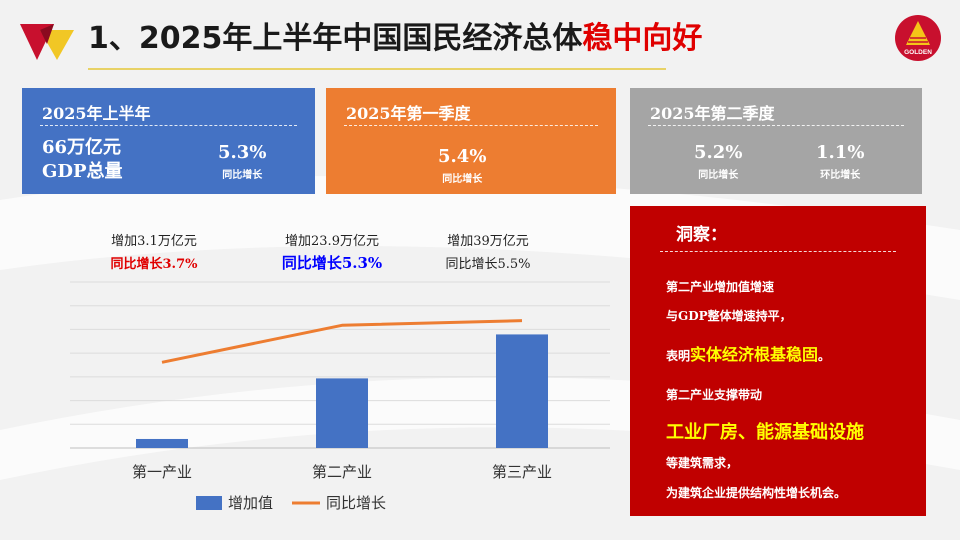 The image size is (960, 540). Describe the element at coordinates (332, 263) in the screenshot. I see `annotation-2-line2: 同比增长5.3%` at that location.